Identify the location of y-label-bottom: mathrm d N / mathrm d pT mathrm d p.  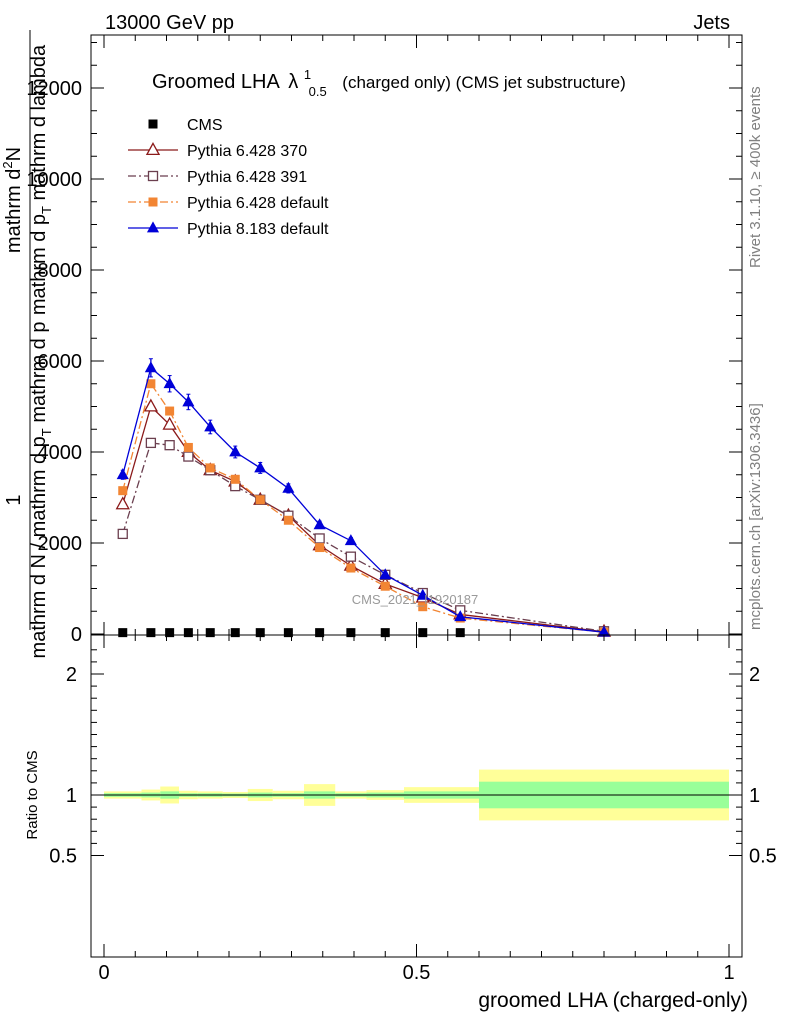
(41, 490).